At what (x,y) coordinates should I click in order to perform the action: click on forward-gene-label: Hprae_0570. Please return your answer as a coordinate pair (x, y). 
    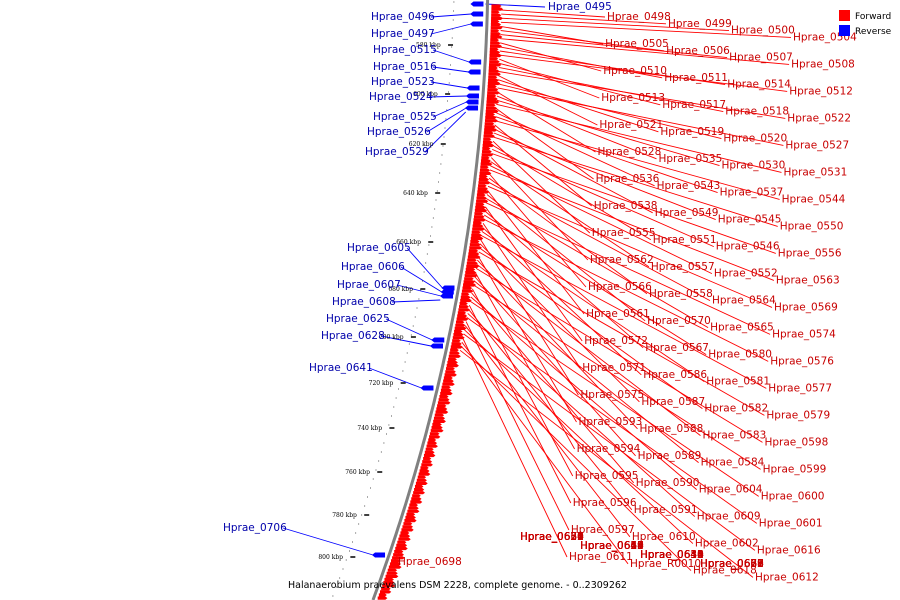
    Looking at the image, I should click on (679, 321).